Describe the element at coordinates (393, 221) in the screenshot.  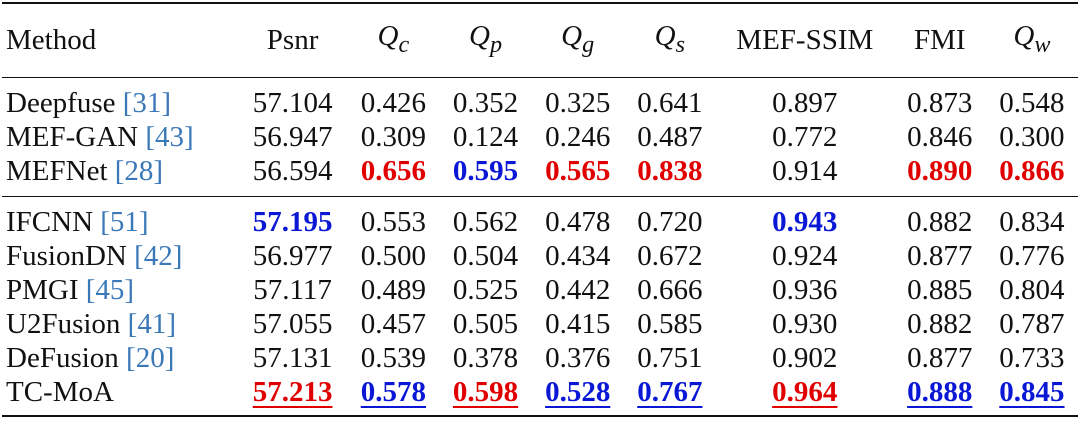
I see `metric-value: 0.553` at that location.